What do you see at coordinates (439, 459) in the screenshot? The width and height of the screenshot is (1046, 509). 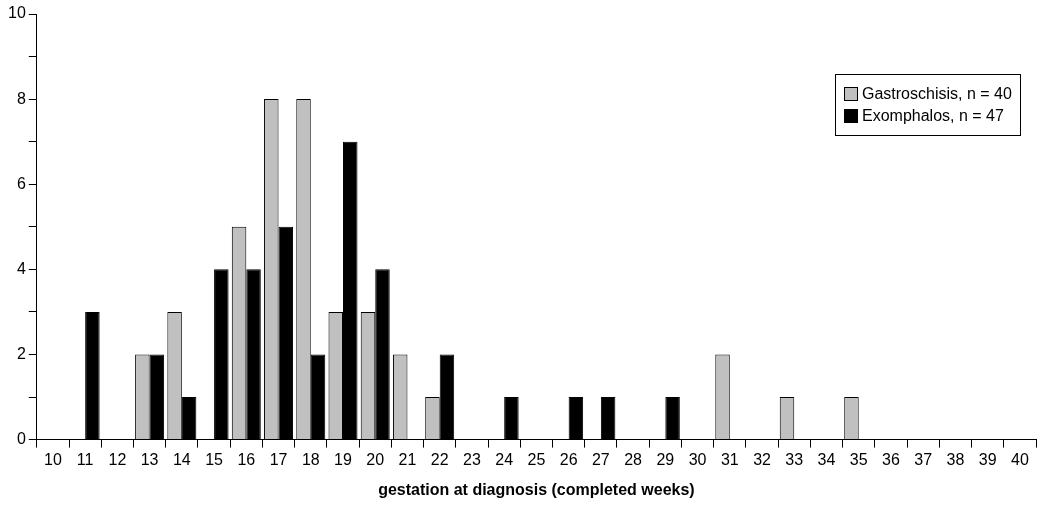 I see `x-tick-label: 22` at bounding box center [439, 459].